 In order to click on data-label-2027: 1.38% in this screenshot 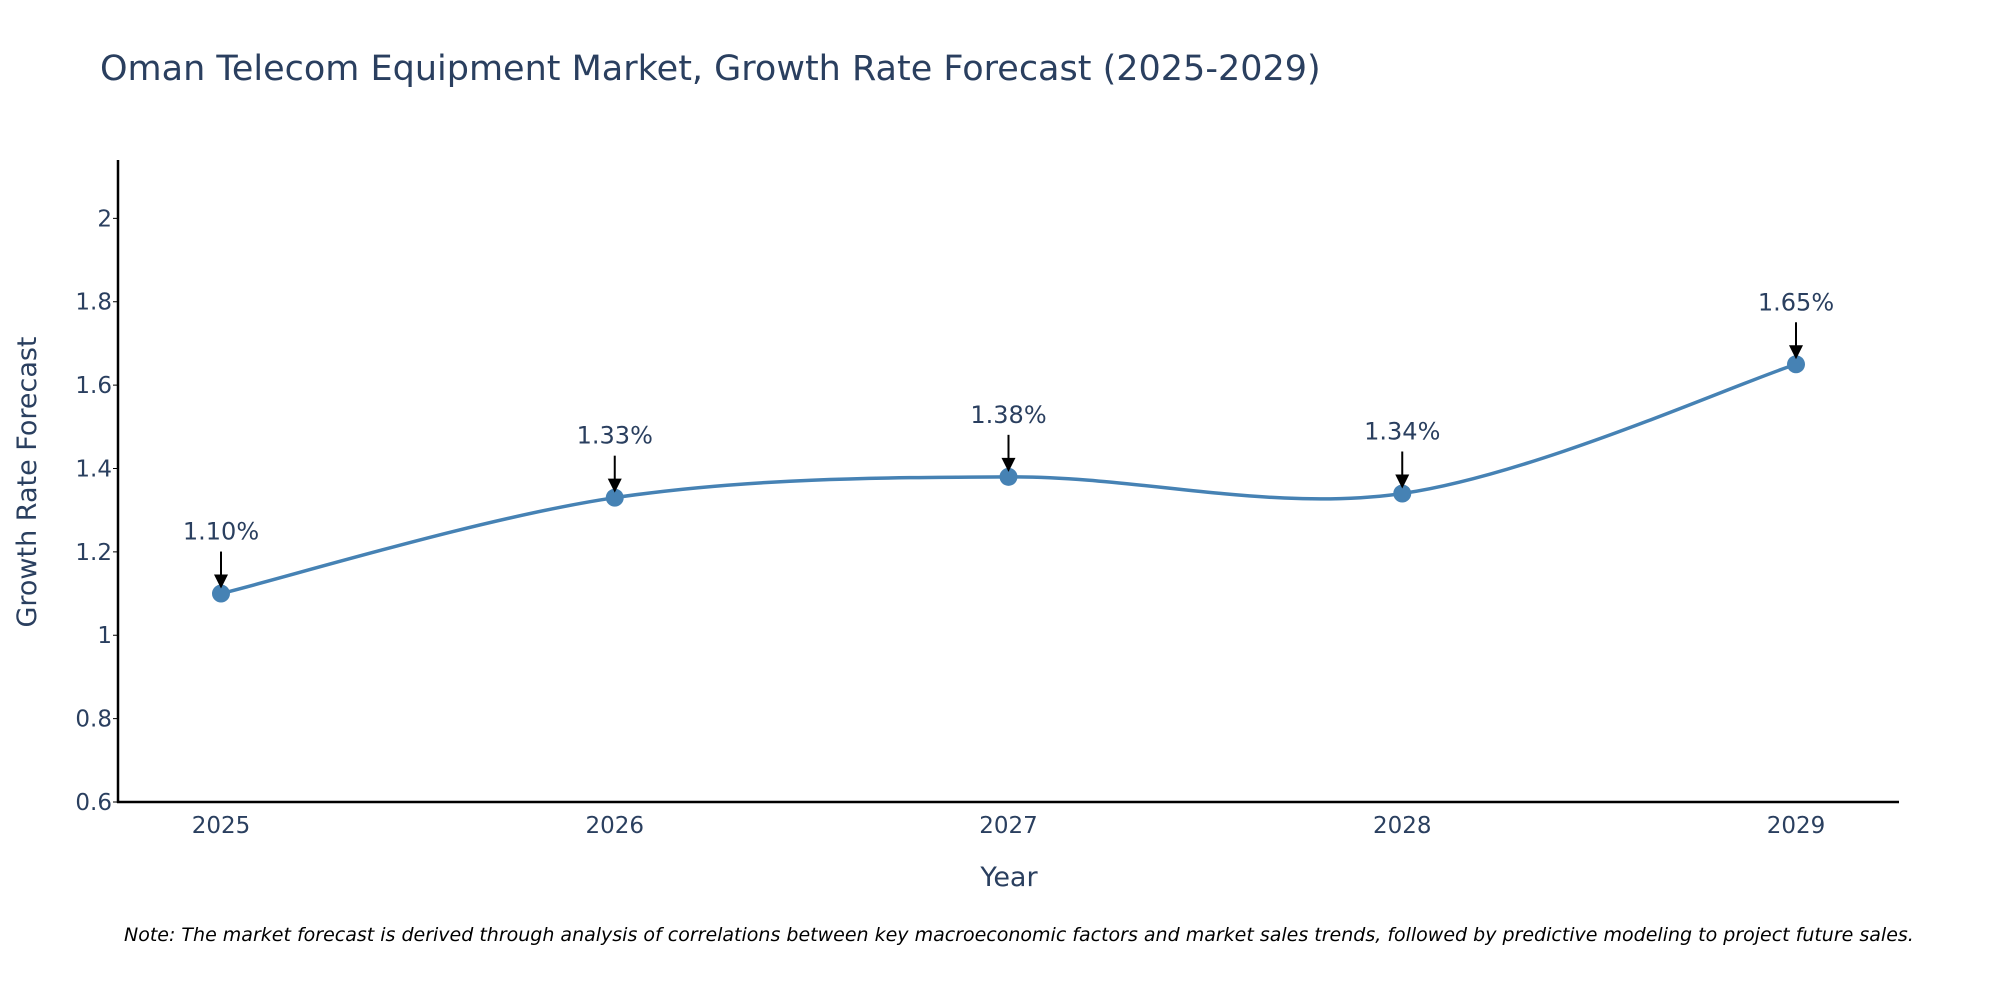, I will do `click(1008, 415)`.